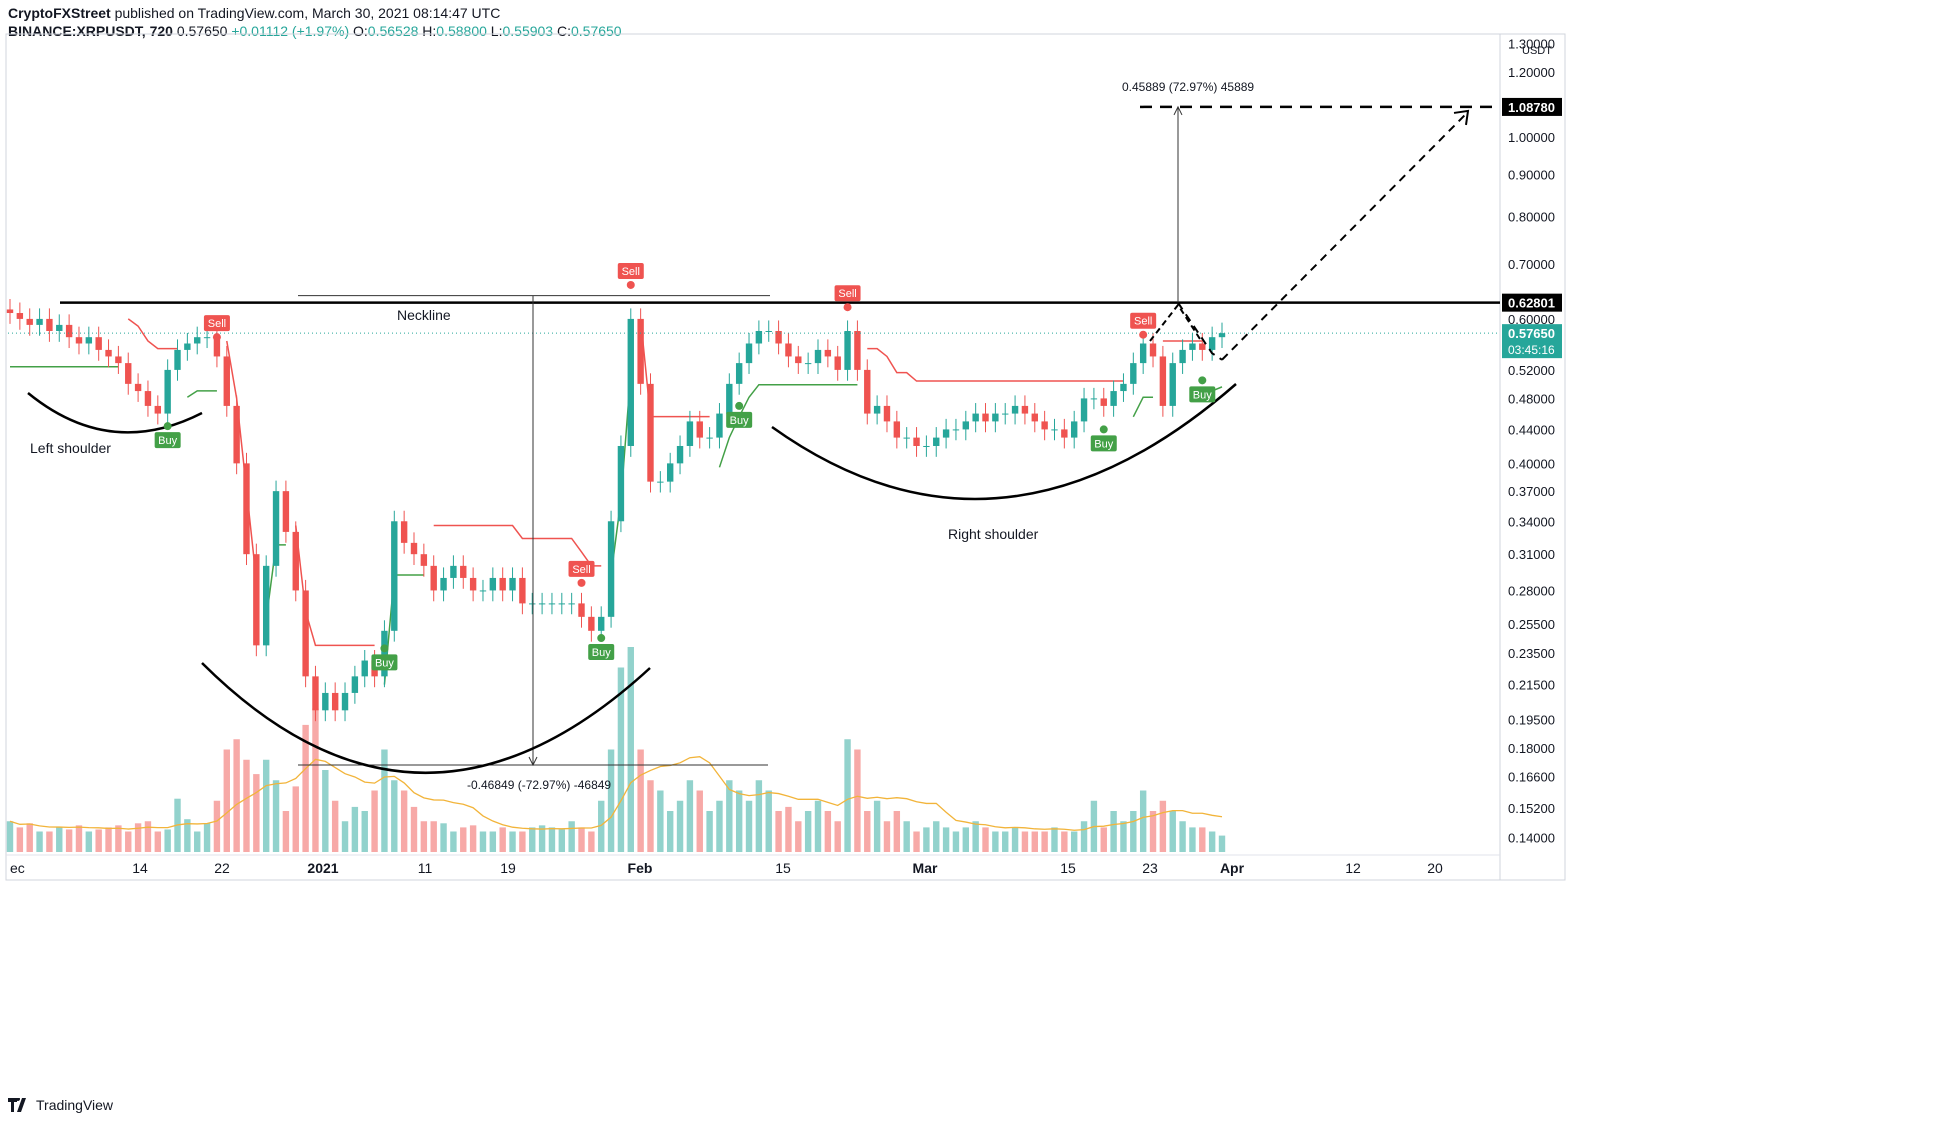 The width and height of the screenshot is (1935, 1127). Describe the element at coordinates (393, 31) in the screenshot. I see `open-value: 0.56528` at that location.